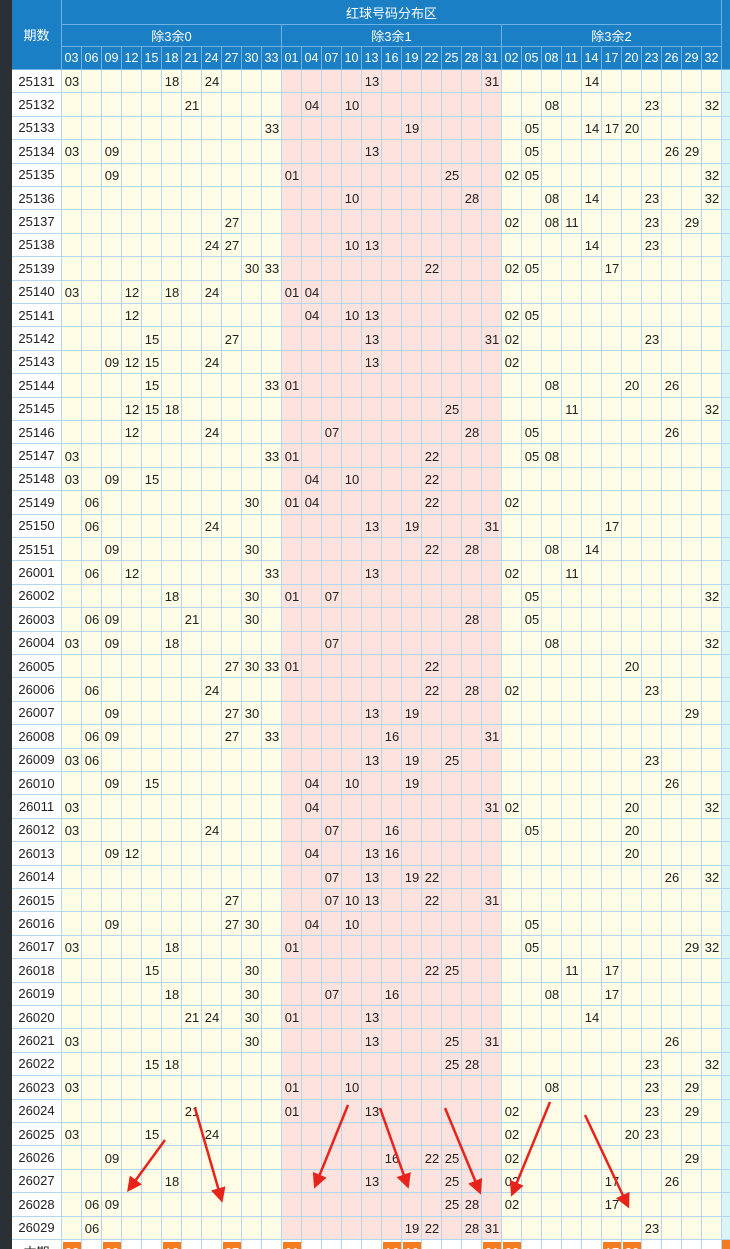 This screenshot has width=730, height=1249. What do you see at coordinates (412, 784) in the screenshot?
I see `ball-number: 19` at bounding box center [412, 784].